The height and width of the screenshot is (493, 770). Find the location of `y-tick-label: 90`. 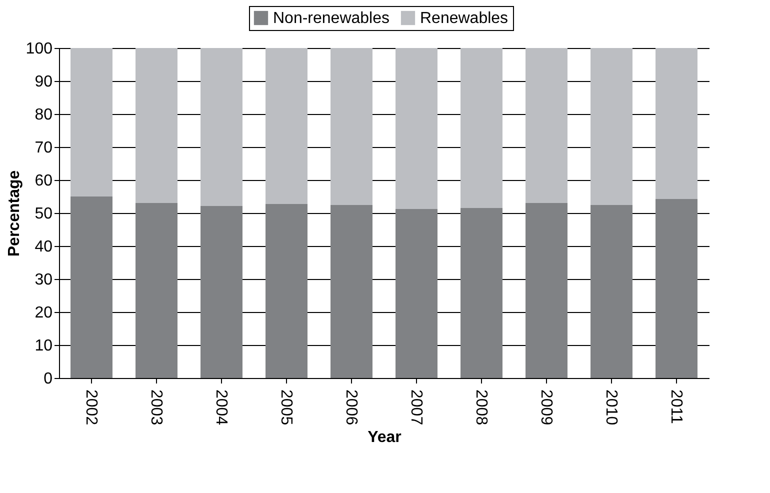

y-tick-label: 90 is located at coordinates (43, 82).